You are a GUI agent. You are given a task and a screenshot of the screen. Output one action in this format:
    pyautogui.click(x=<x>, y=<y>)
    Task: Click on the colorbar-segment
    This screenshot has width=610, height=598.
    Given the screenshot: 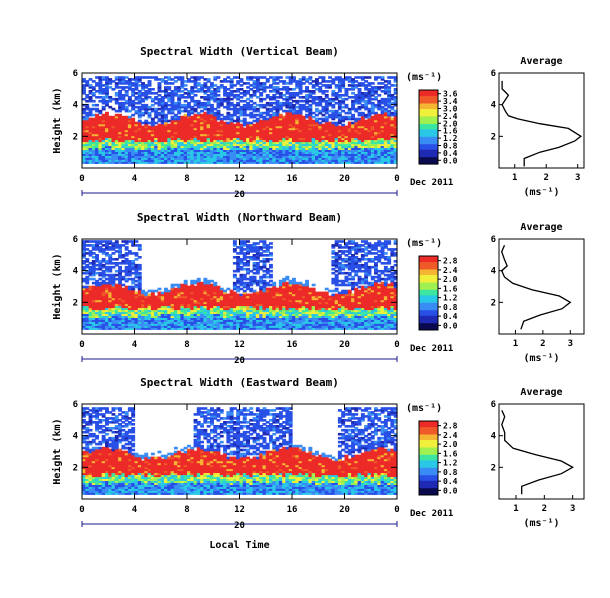 What is the action you would take?
    pyautogui.click(x=428, y=117)
    